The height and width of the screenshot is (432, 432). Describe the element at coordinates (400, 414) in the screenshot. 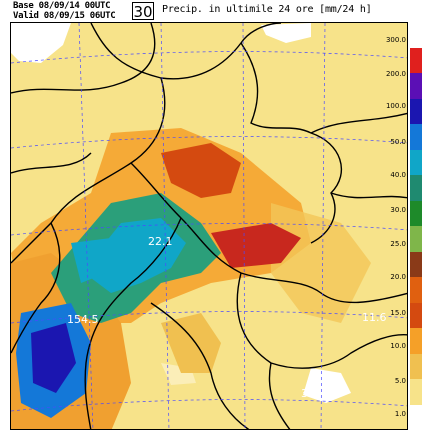

I see `legend-tick-label: 1.0` at that location.